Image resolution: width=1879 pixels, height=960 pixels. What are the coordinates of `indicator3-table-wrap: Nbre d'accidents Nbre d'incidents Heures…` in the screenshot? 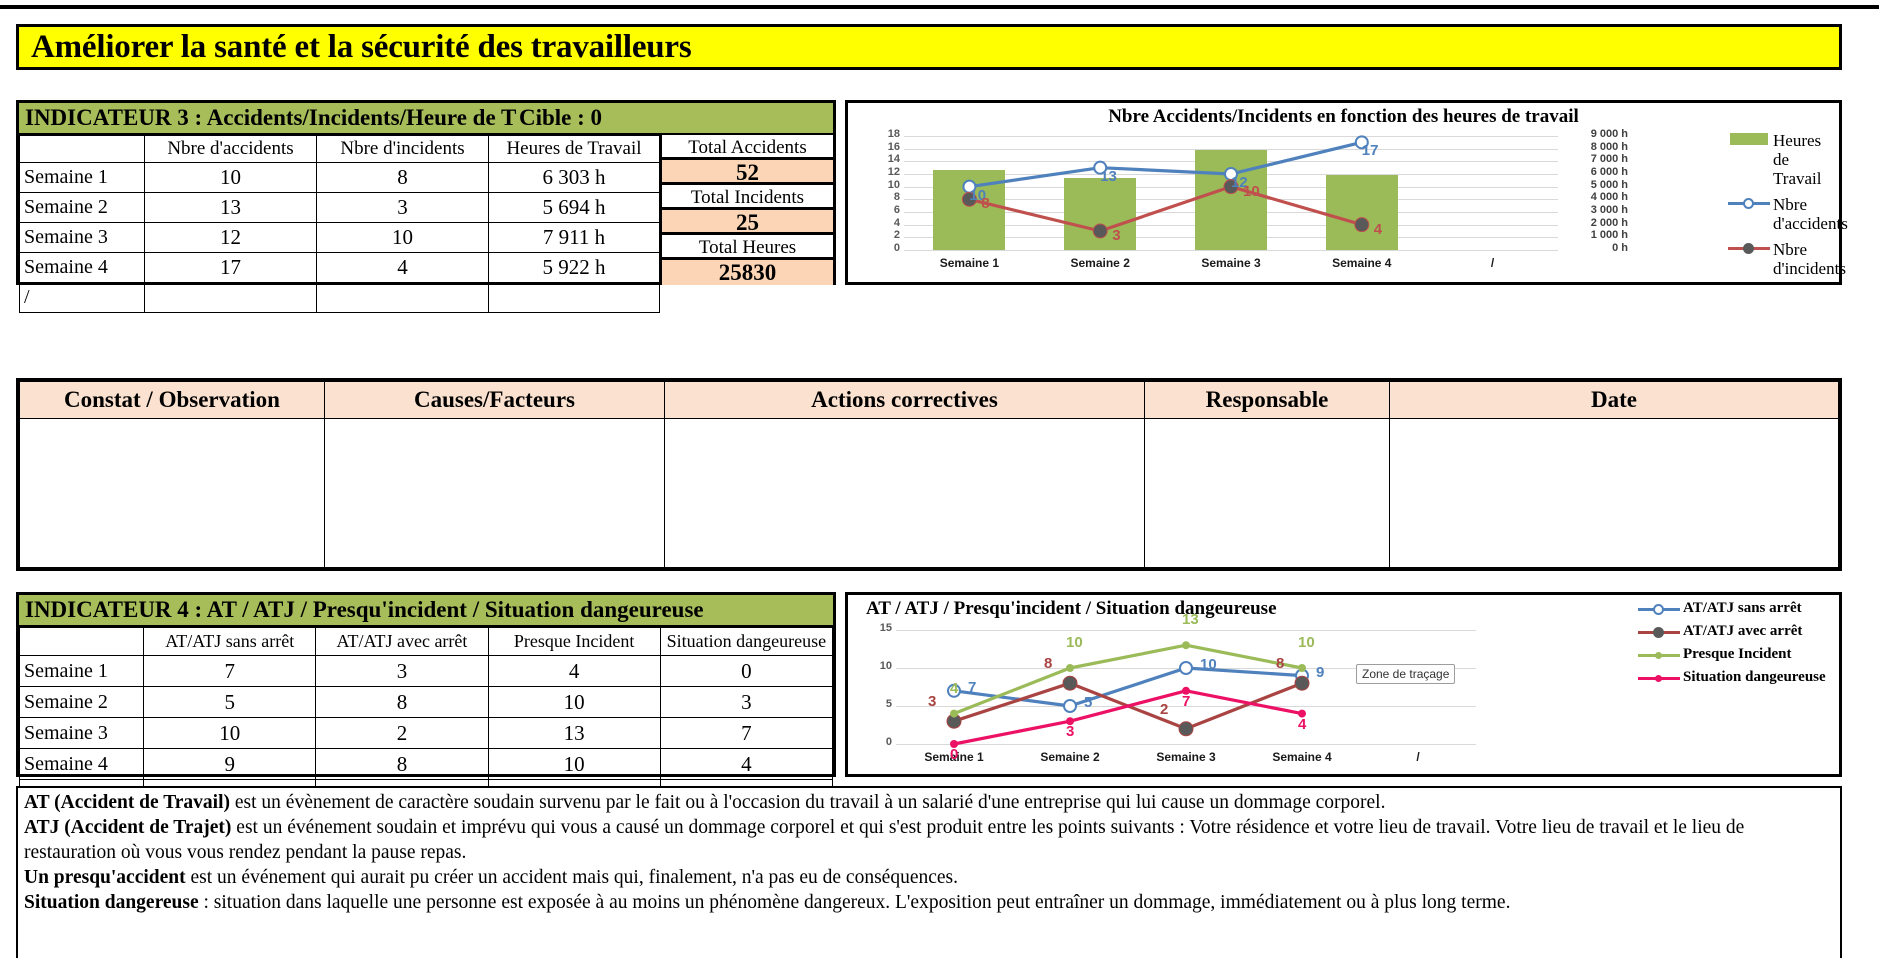 It's located at (339, 224).